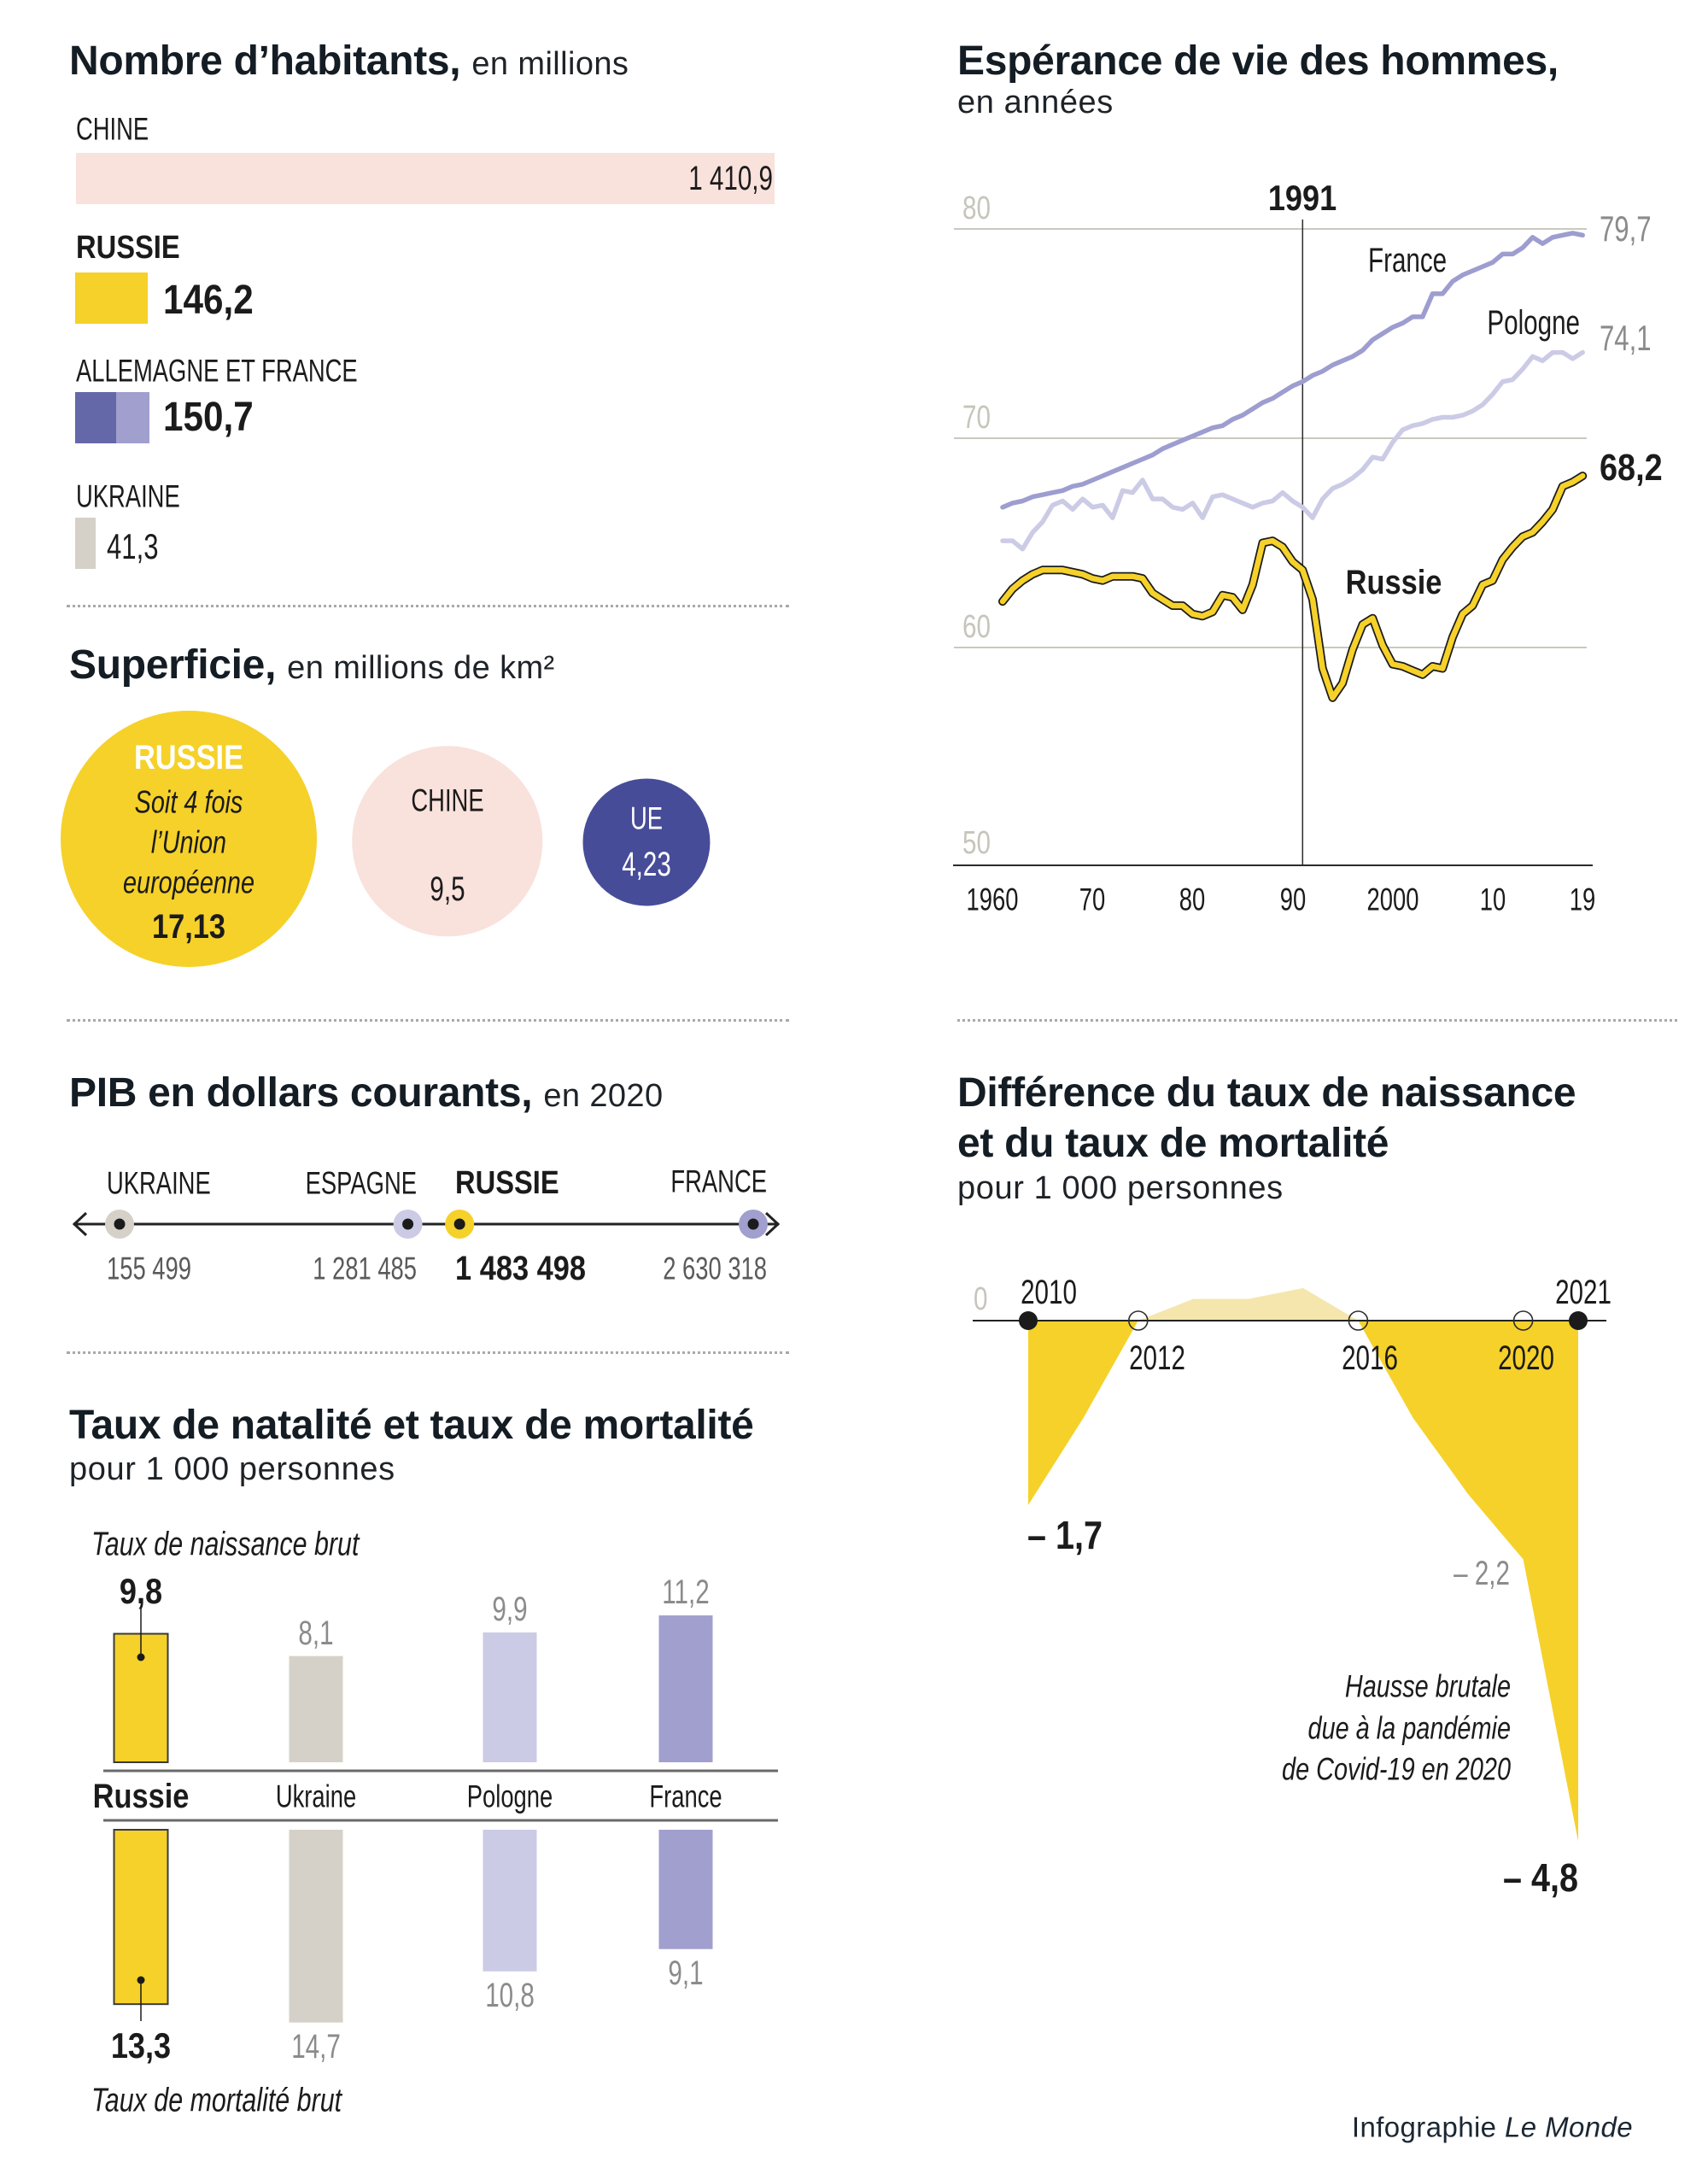 The width and height of the screenshot is (1708, 2174). What do you see at coordinates (133, 546) in the screenshot?
I see `population-value-ukraine: 41,3` at bounding box center [133, 546].